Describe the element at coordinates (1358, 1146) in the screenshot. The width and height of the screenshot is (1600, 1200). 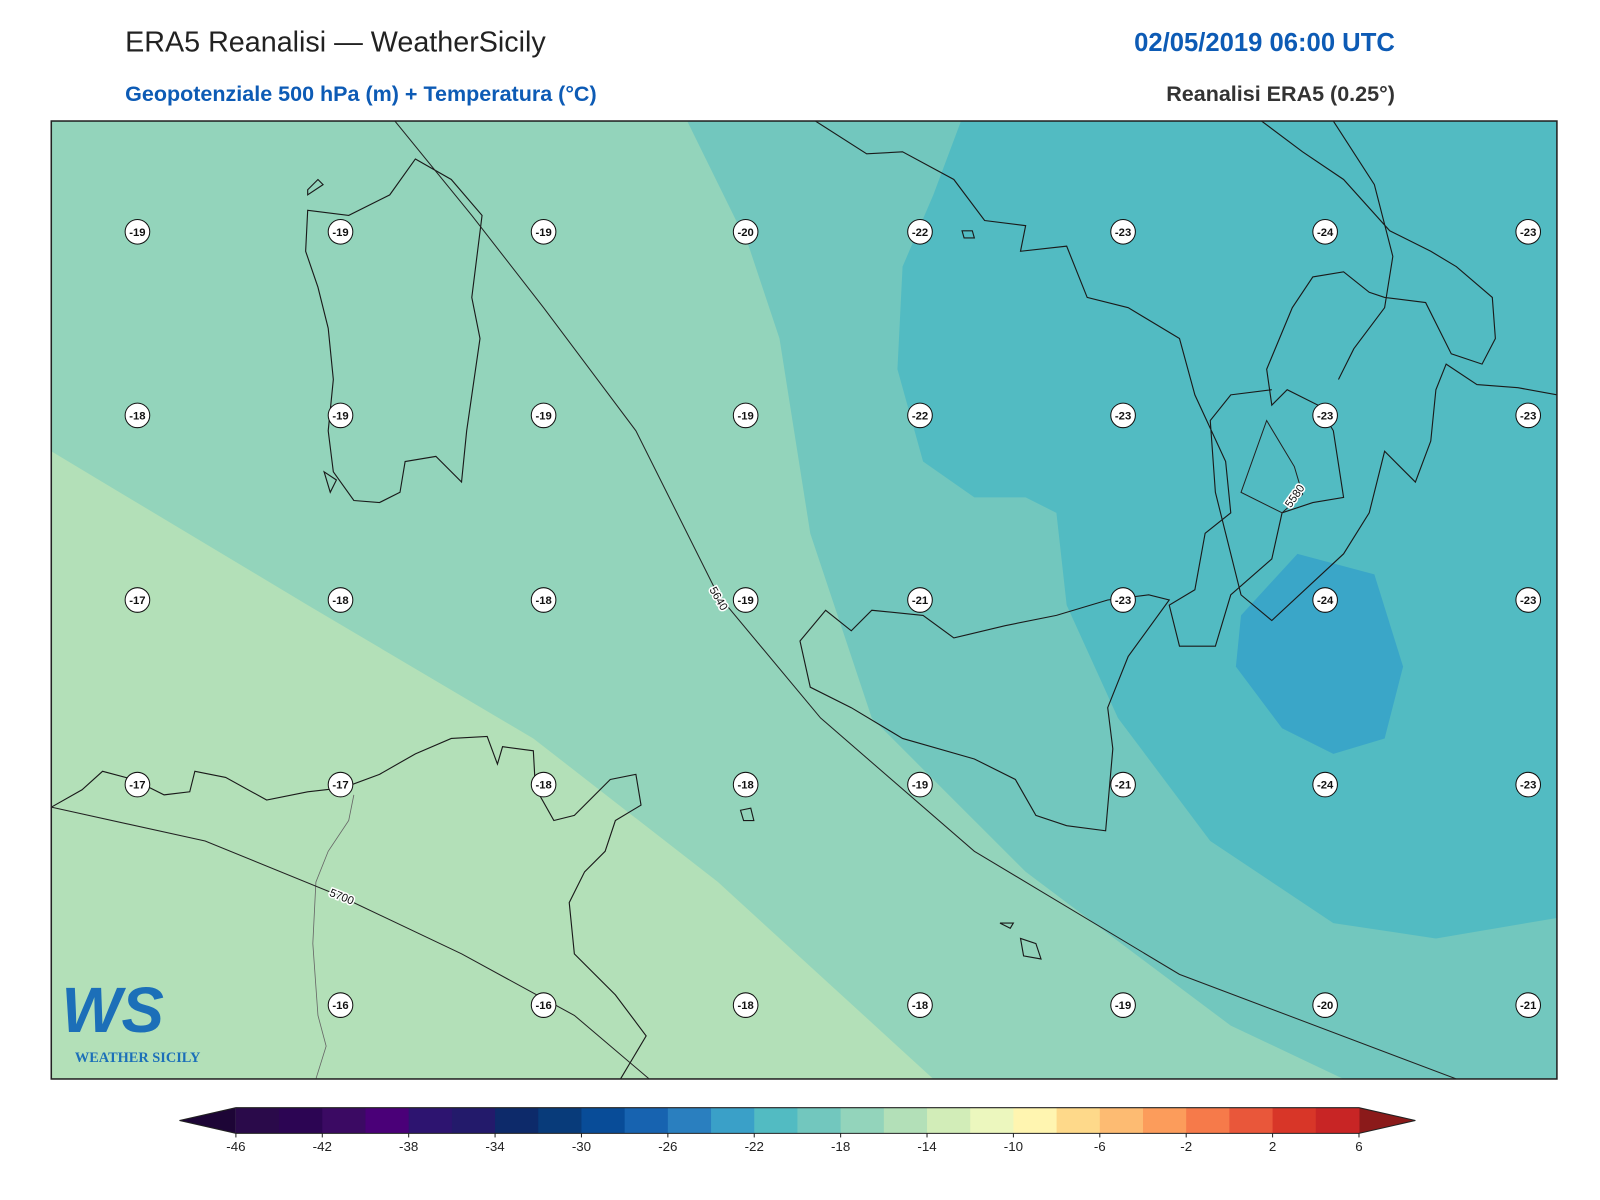
I see `colorbar-tick-label: 6` at that location.